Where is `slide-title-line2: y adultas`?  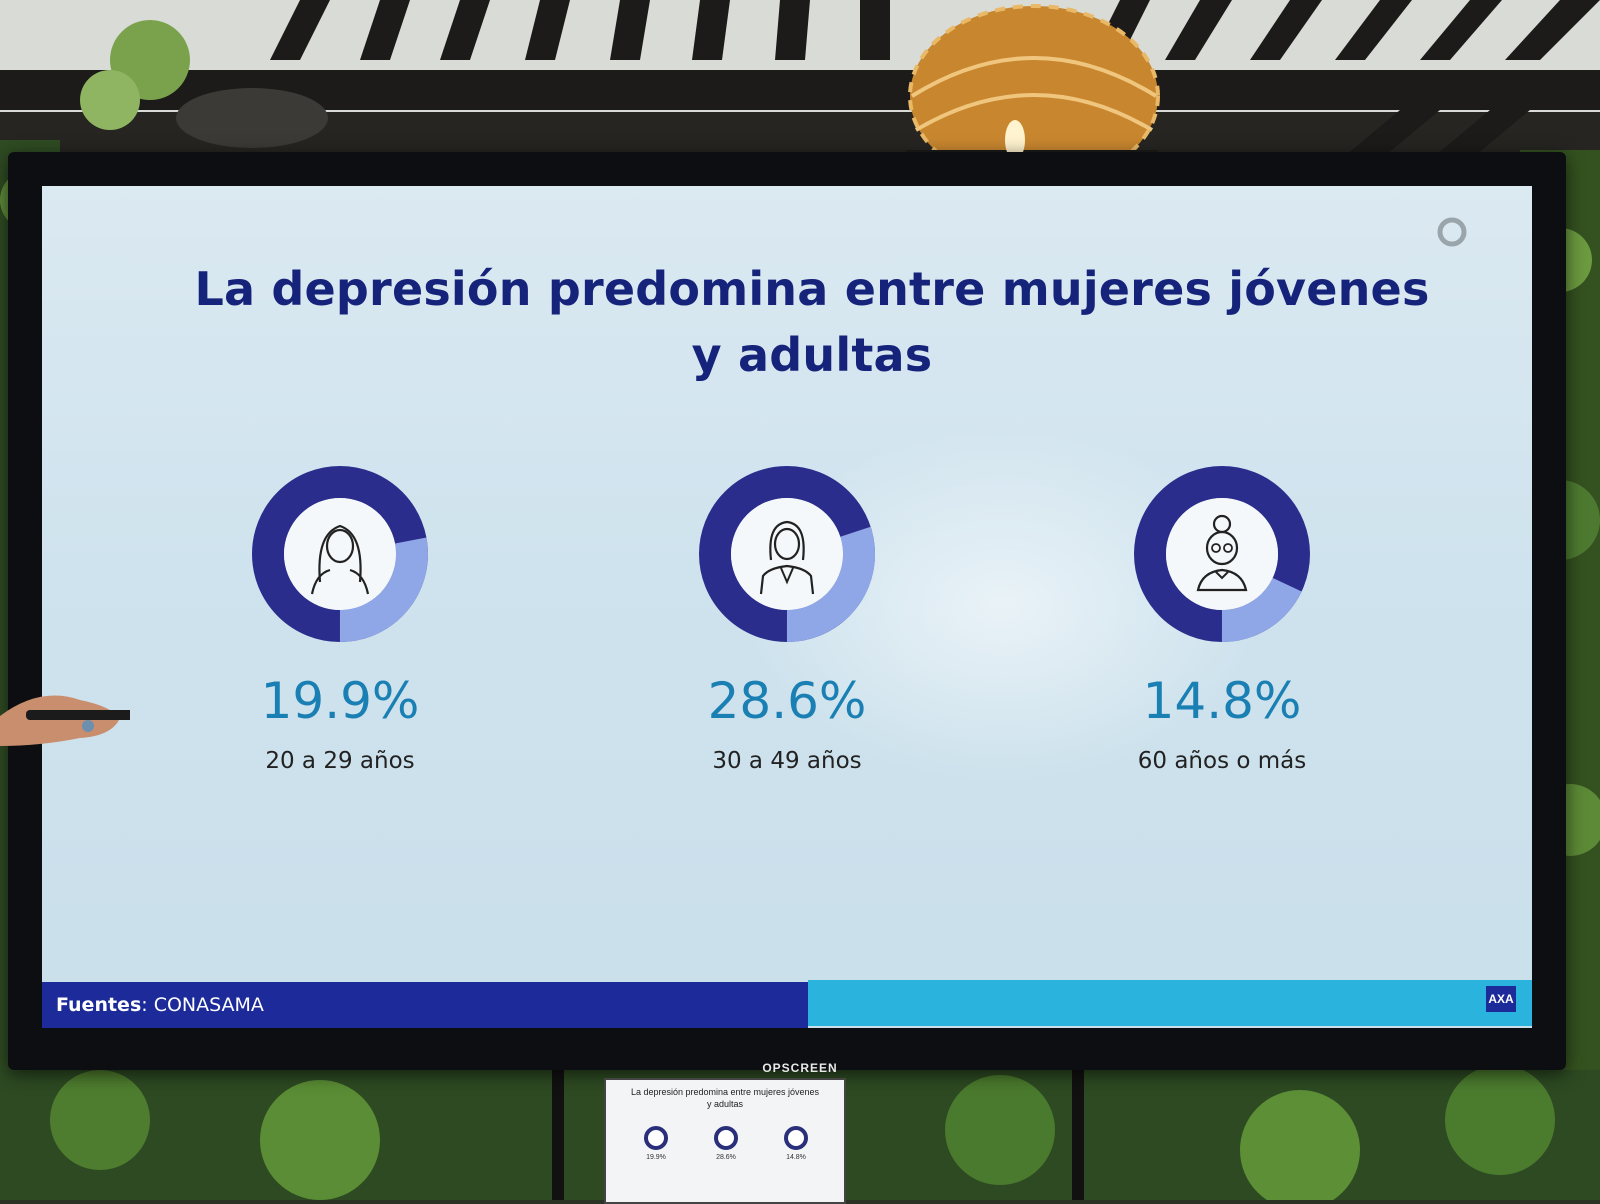
slide-title-line2: y adultas is located at coordinates (812, 355).